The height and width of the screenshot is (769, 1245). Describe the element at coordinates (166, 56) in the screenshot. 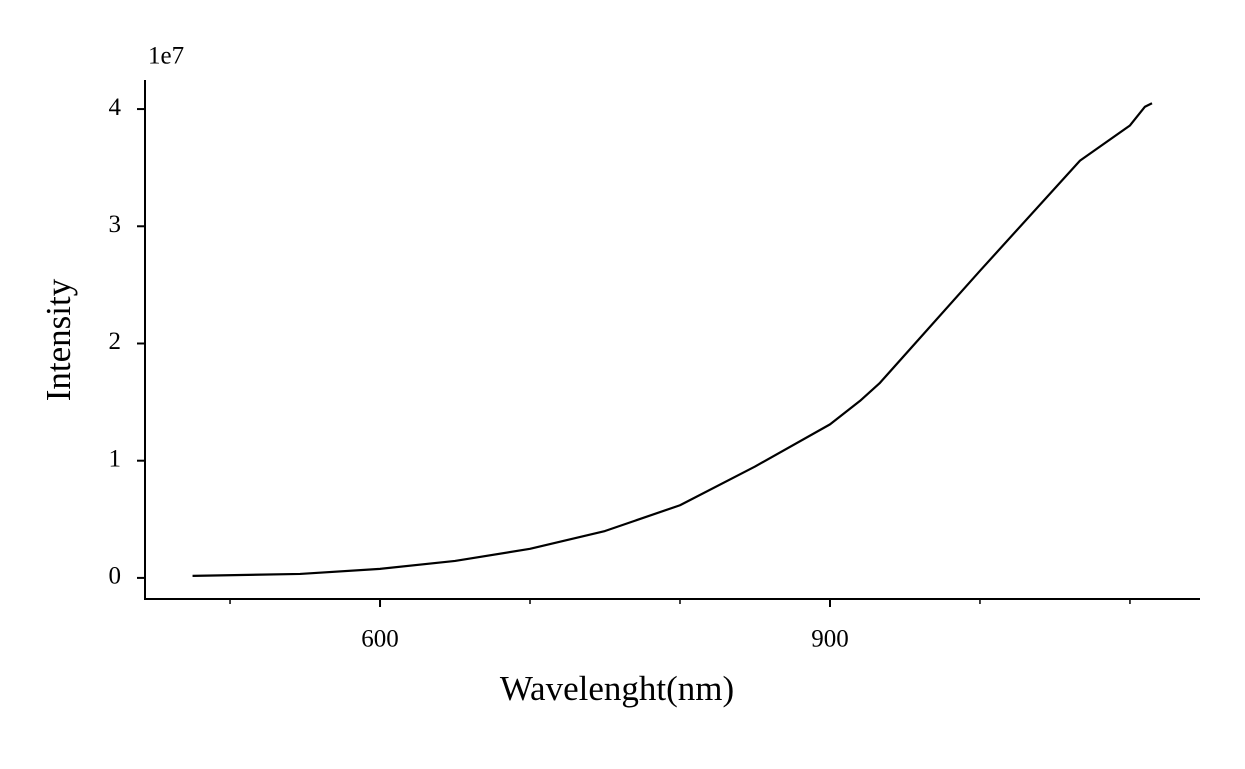

I see `y-offset-label: 1e7` at that location.